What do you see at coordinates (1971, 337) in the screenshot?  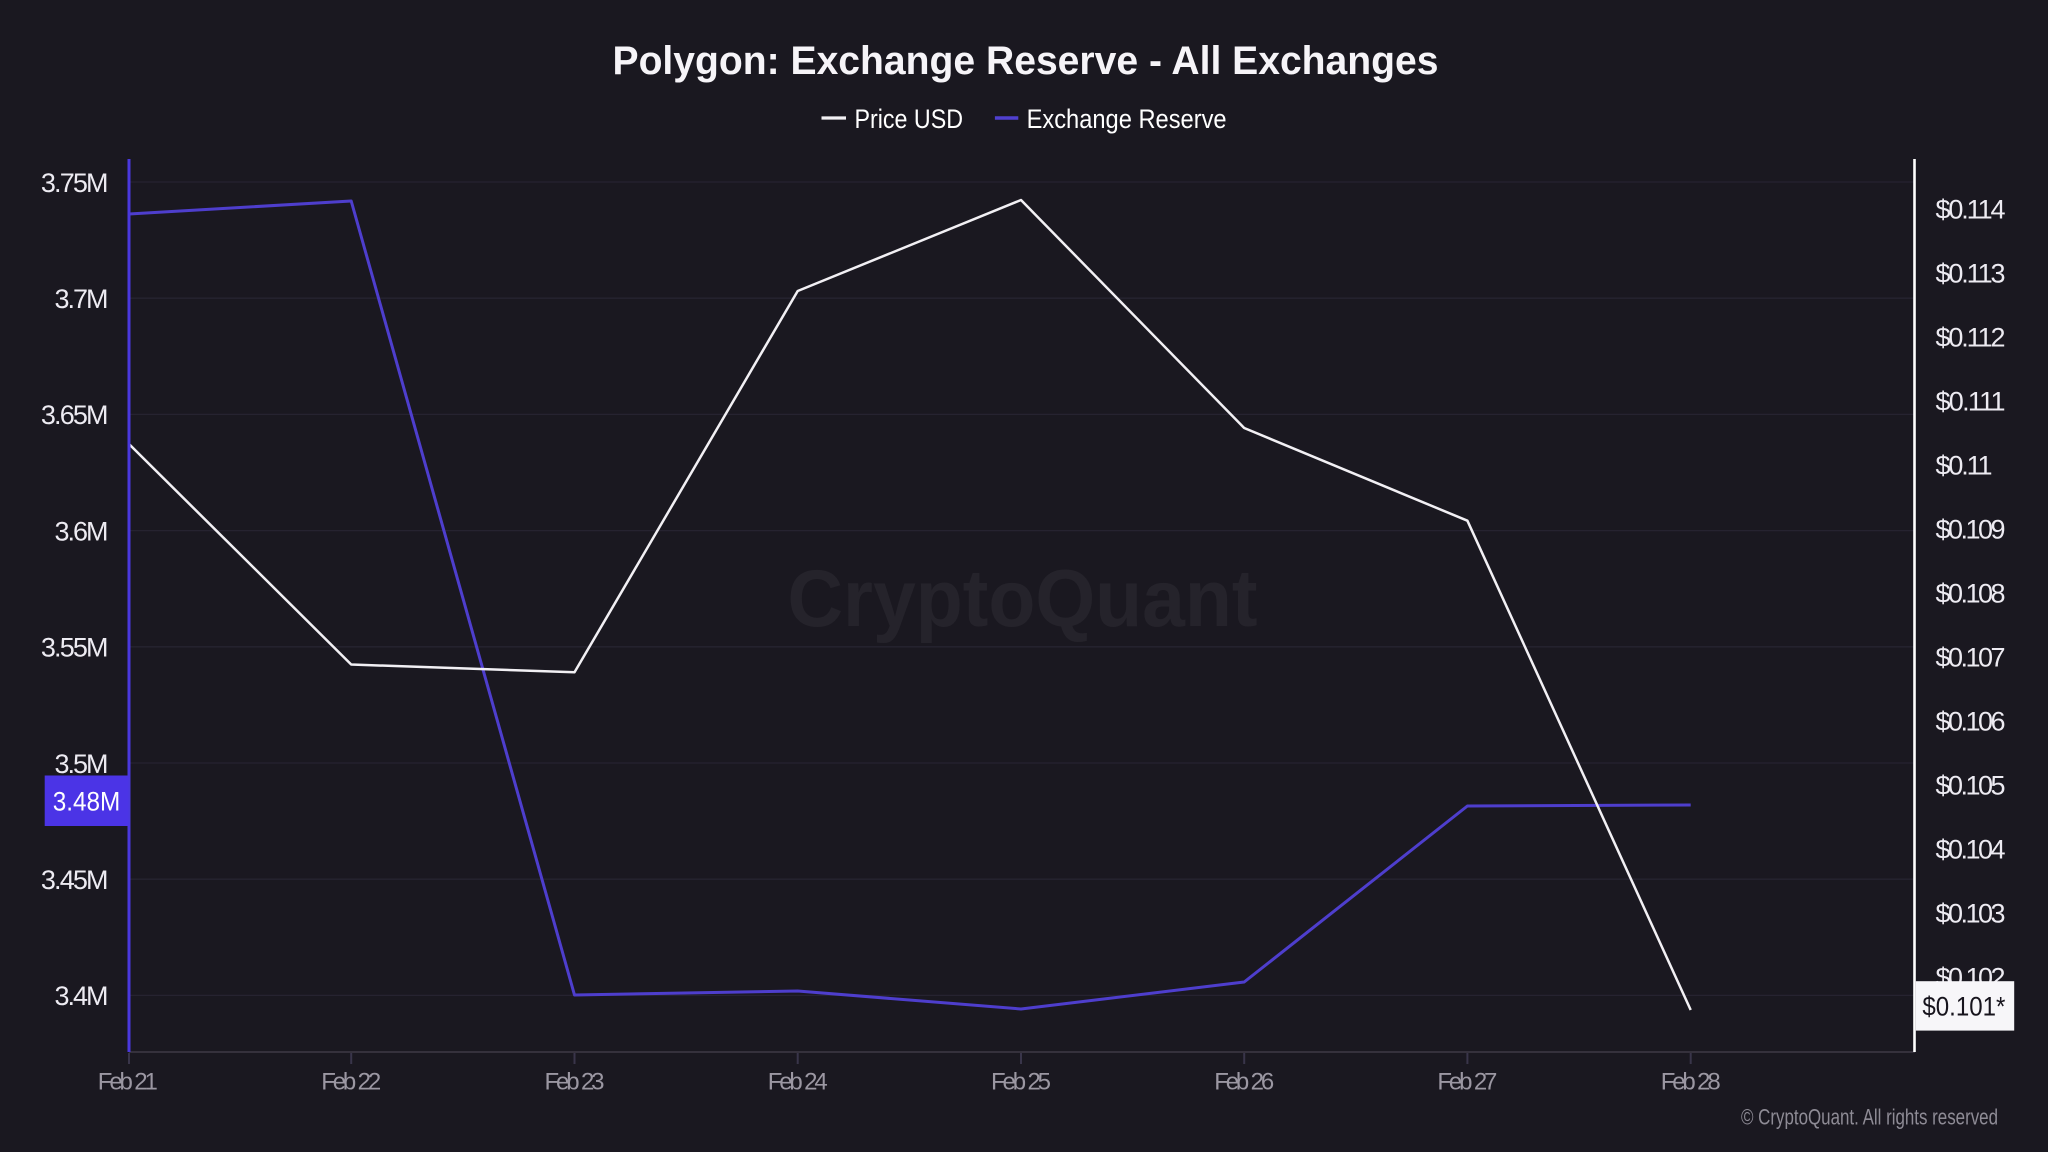 I see `svg-text: $0.112` at bounding box center [1971, 337].